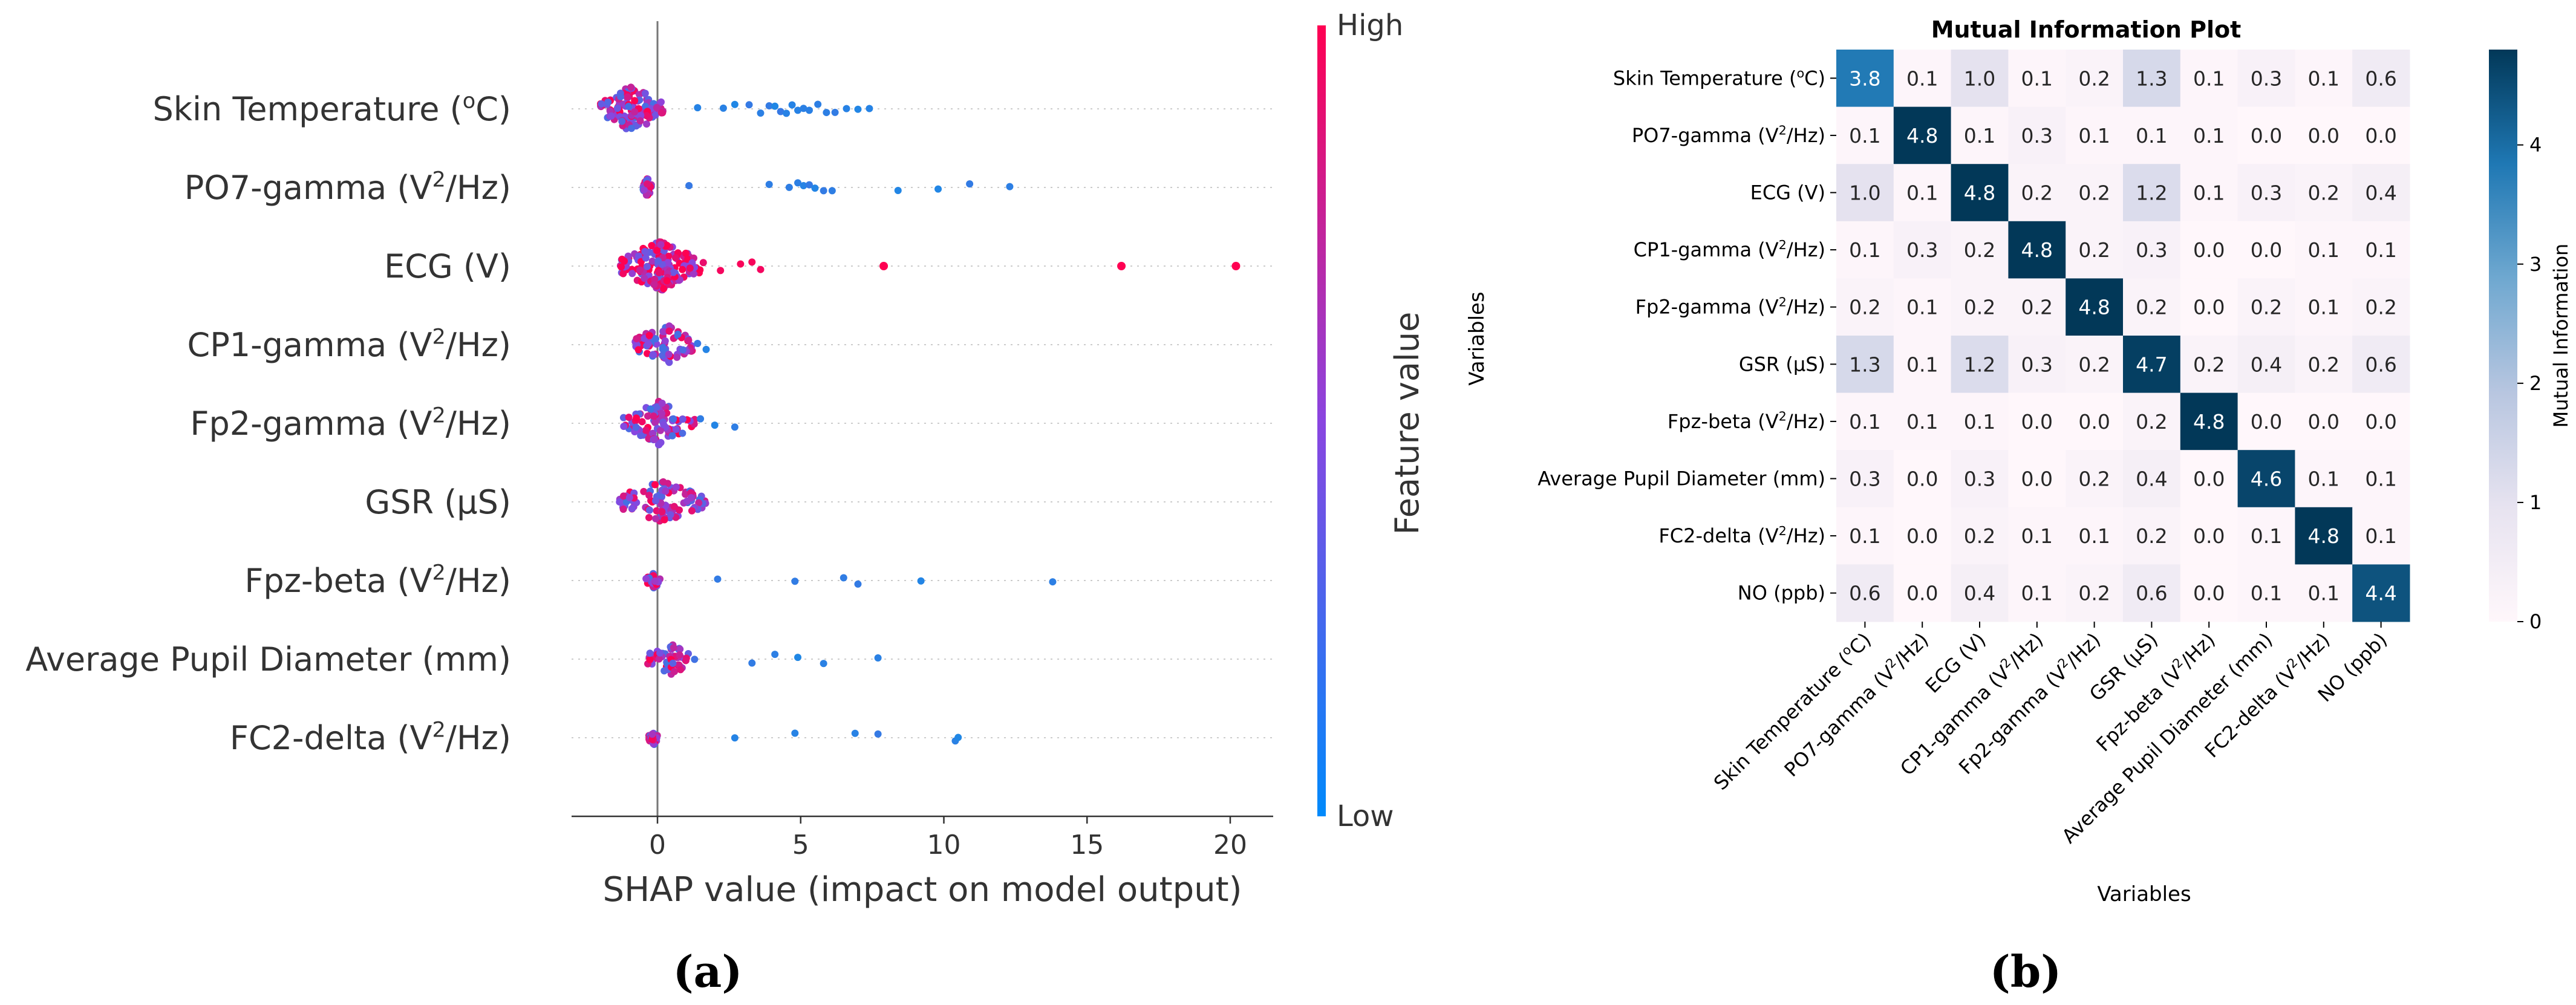  Describe the element at coordinates (1370, 25) in the screenshot. I see `colorbar-high-label: High` at that location.